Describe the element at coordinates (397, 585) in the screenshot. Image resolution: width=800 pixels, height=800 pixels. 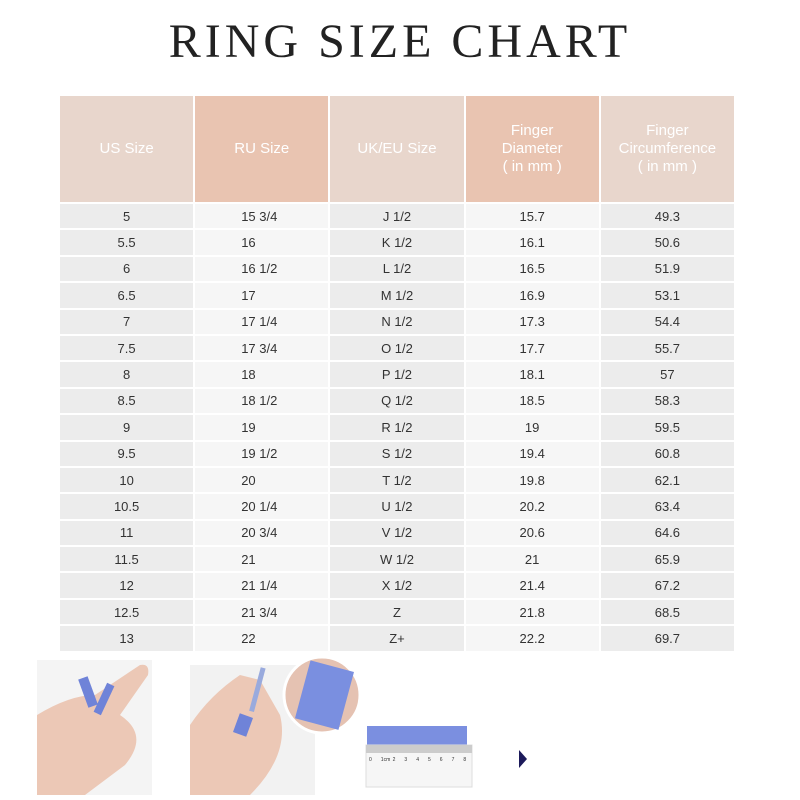
I see `table-cell: X 1/2` at that location.